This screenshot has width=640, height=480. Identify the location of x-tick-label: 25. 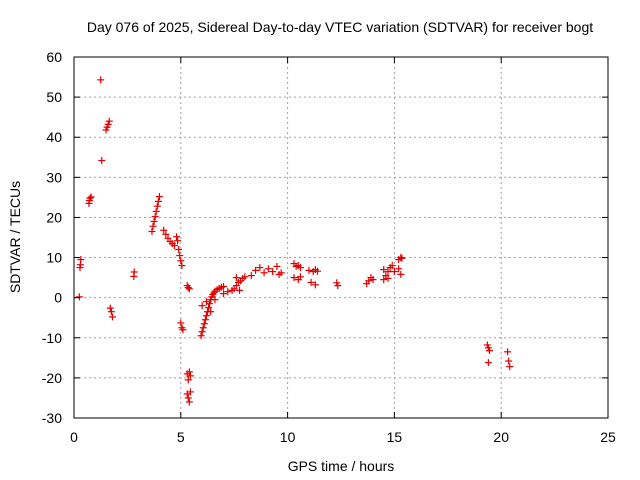
(608, 437).